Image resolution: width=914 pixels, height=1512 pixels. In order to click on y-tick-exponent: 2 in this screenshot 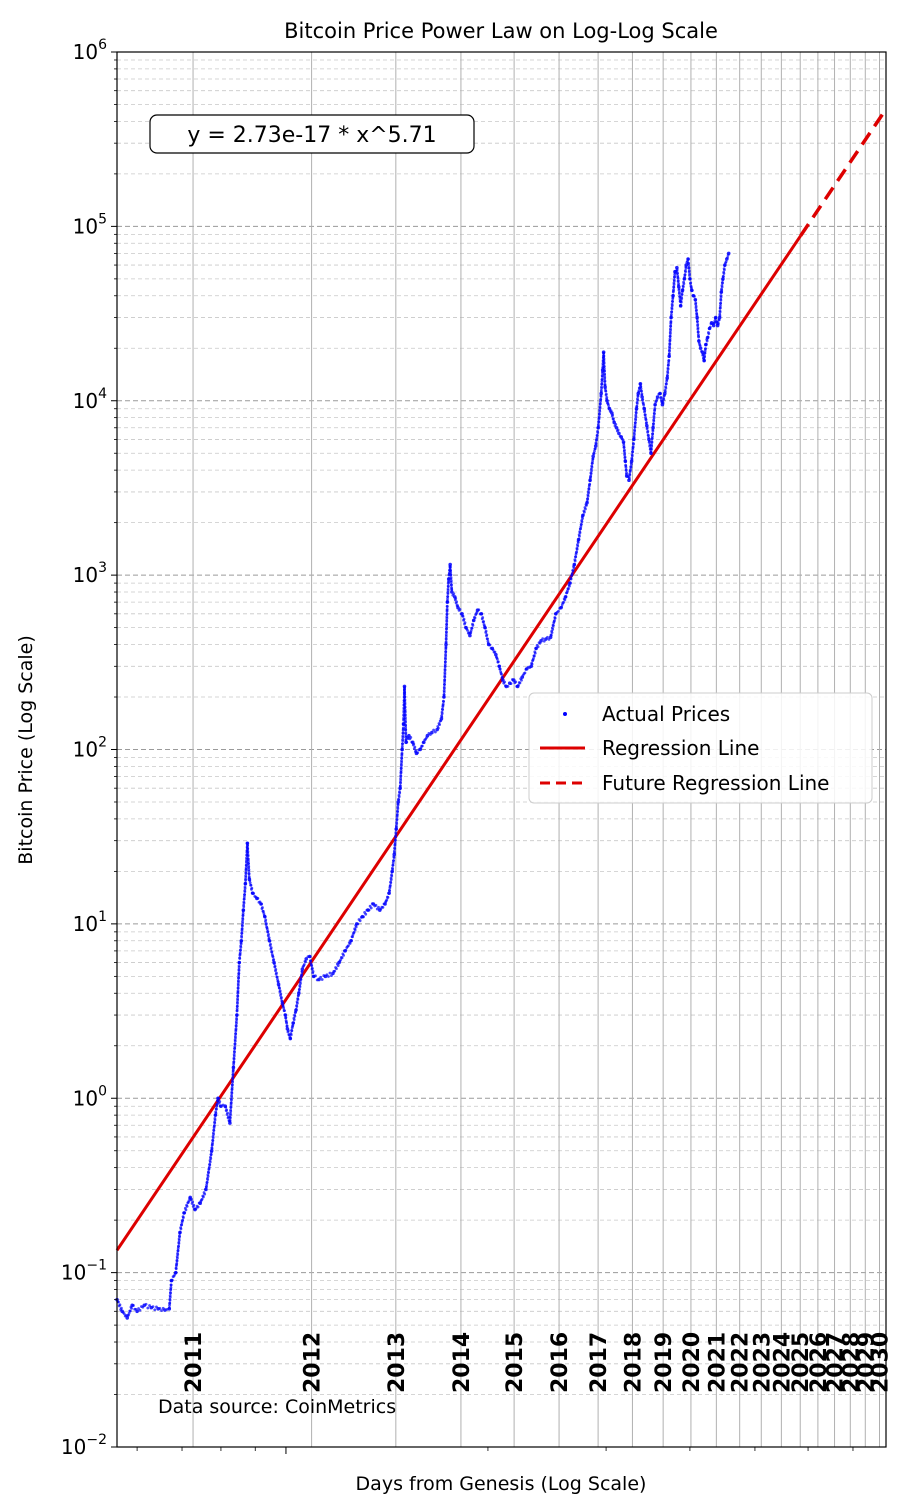, I will do `click(102, 743)`.